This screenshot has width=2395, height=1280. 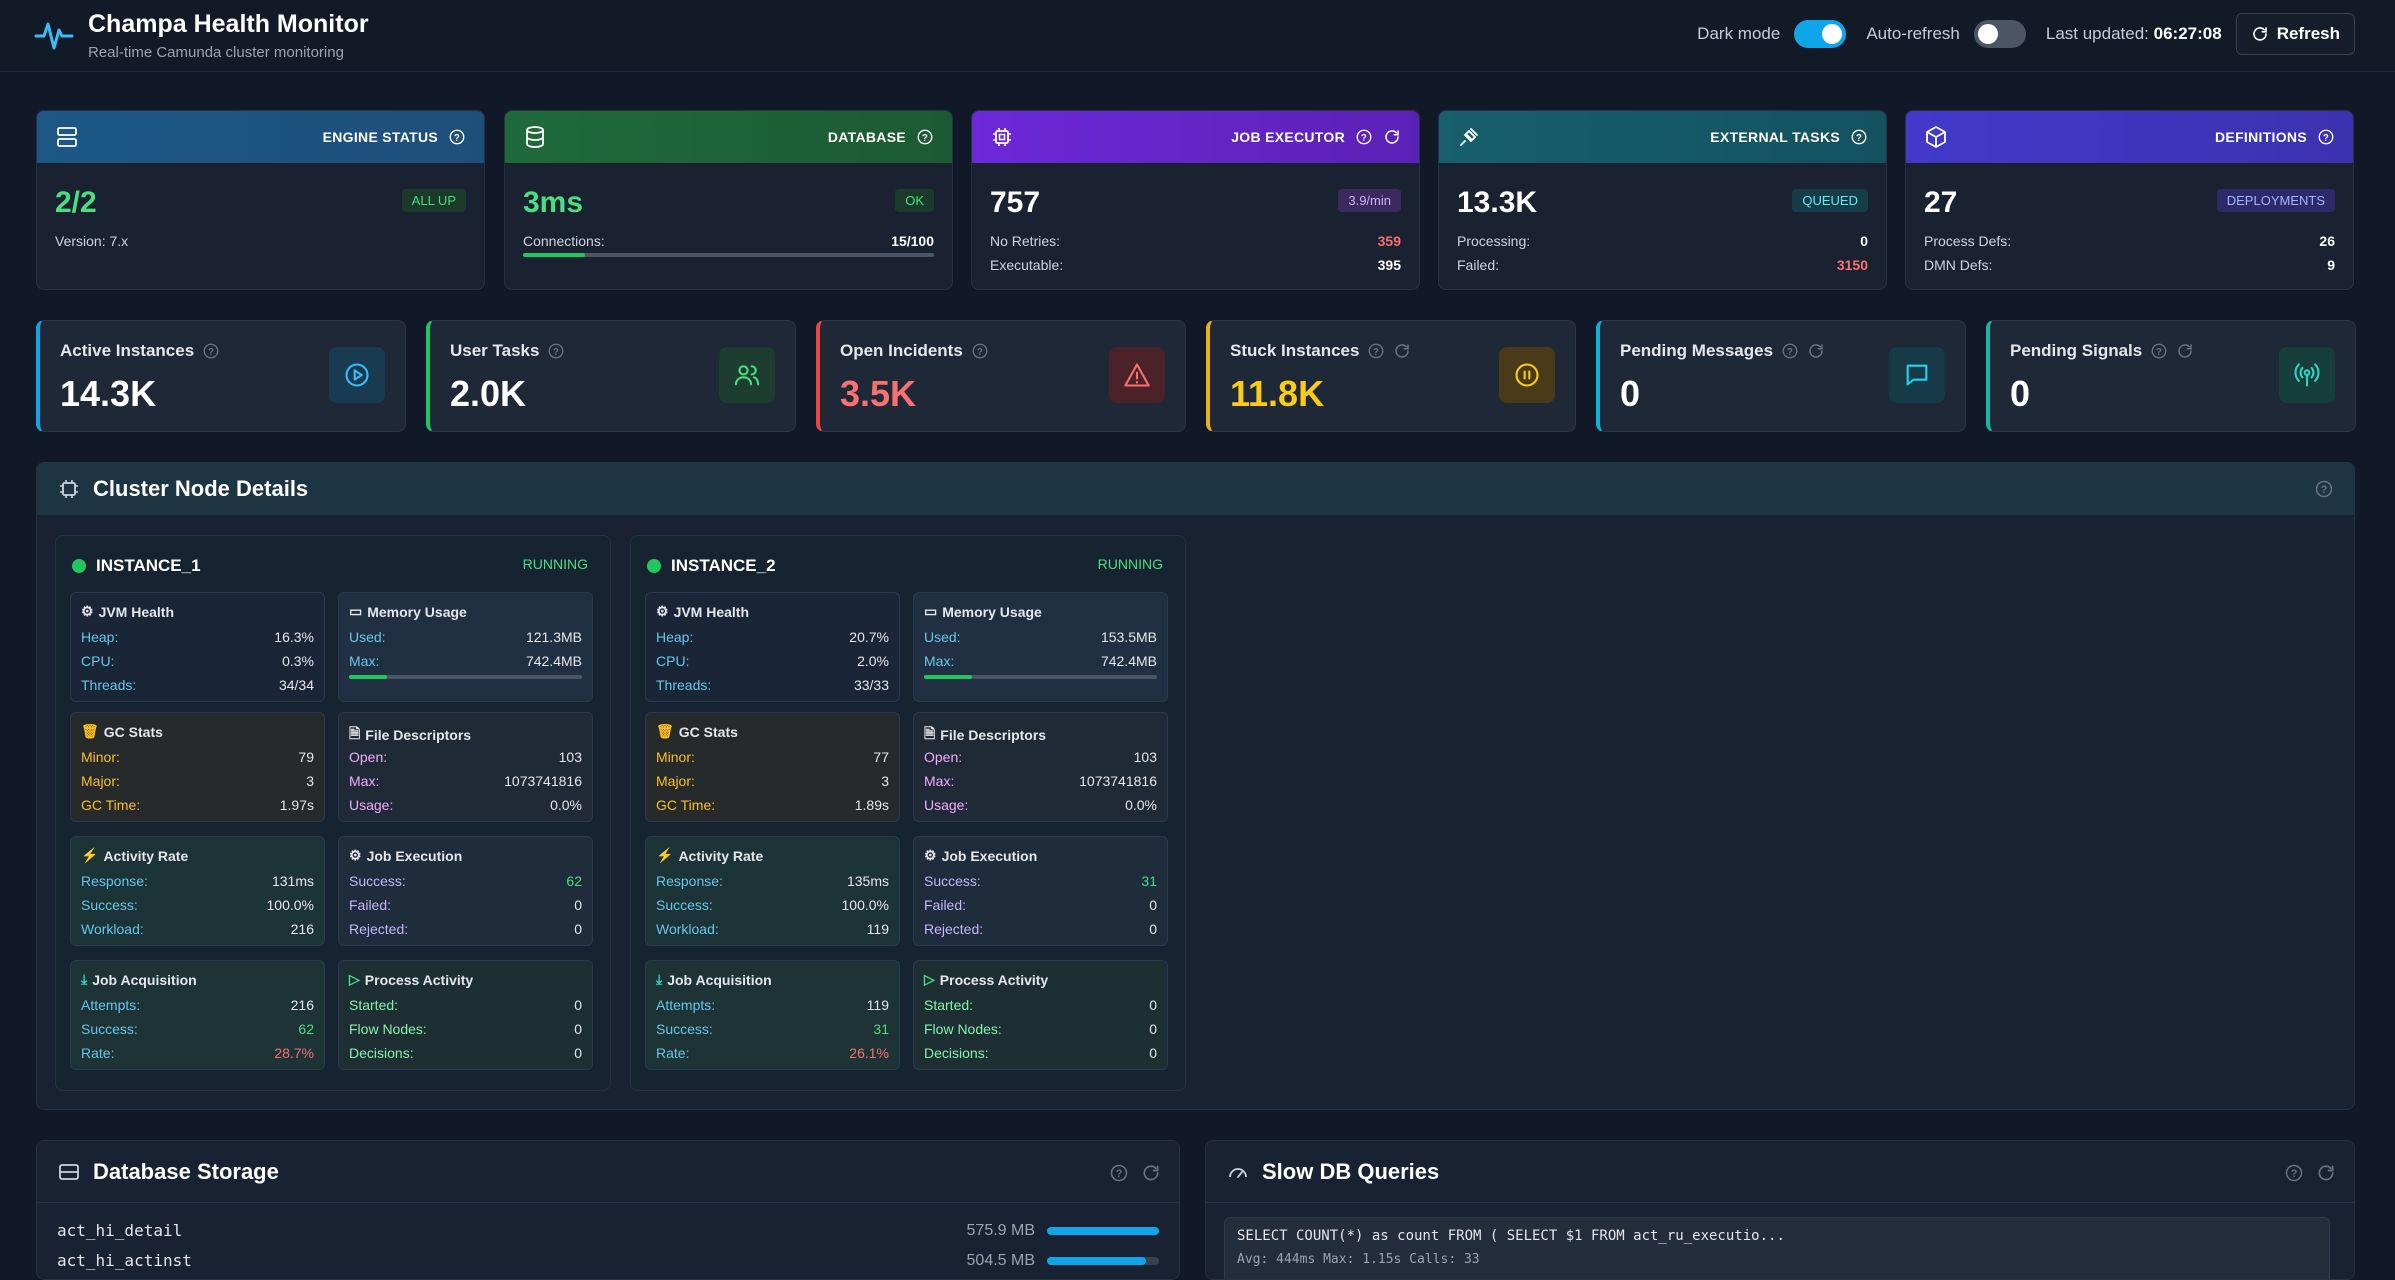 I want to click on table-row: act_hi_actinst 504.5 MB, so click(x=608, y=1260).